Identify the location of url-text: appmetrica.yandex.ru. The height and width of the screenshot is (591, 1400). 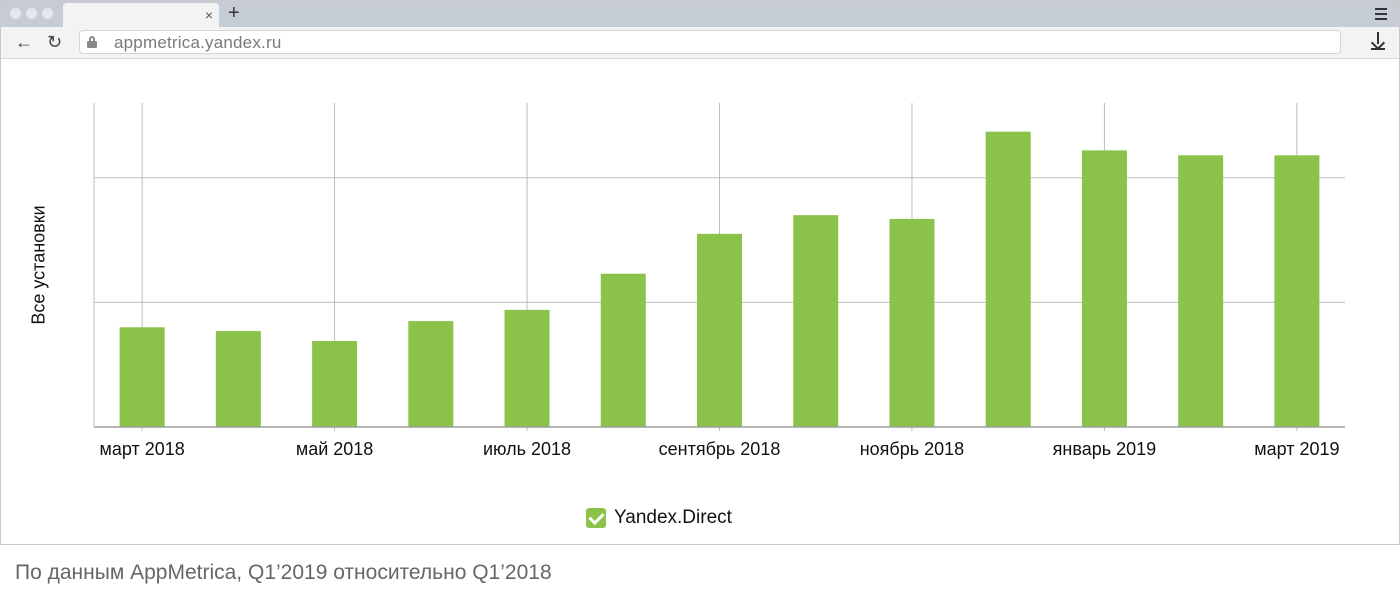
(198, 42).